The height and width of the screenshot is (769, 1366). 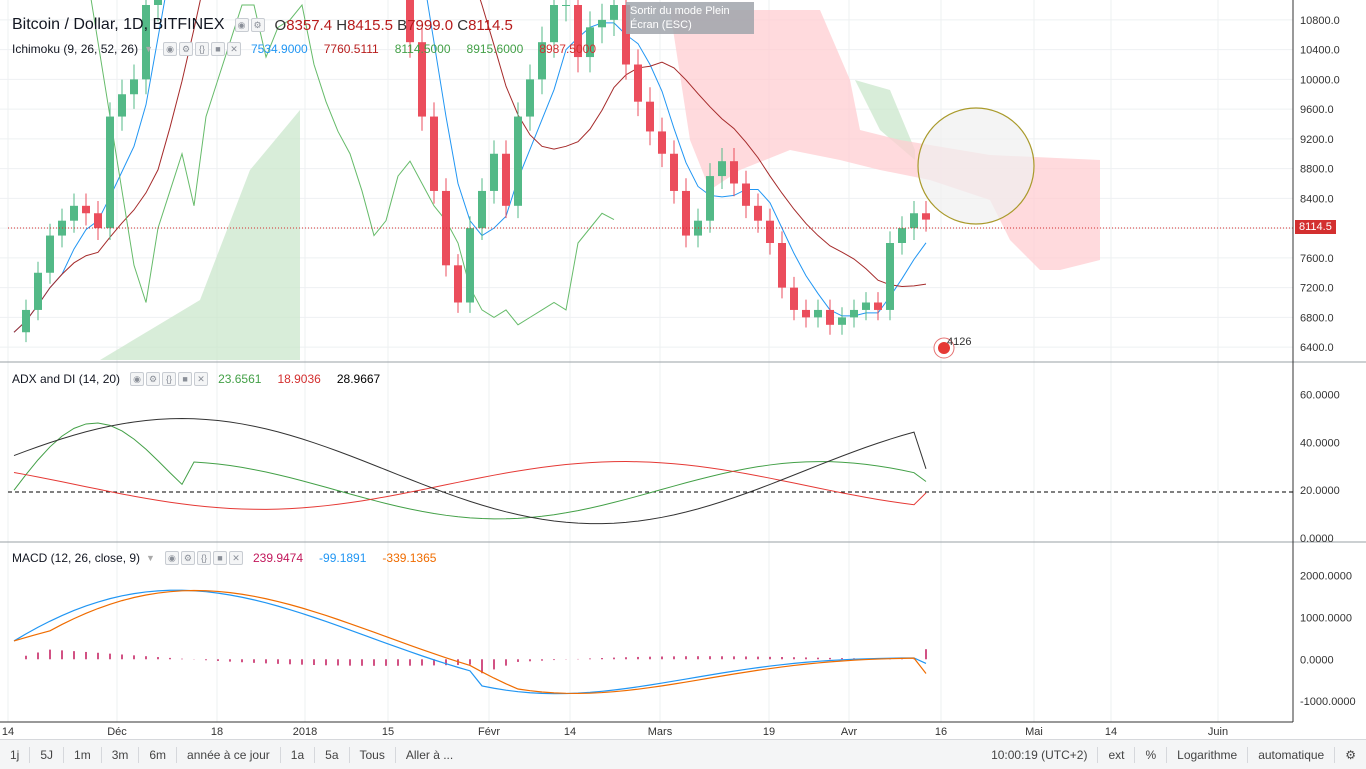 What do you see at coordinates (1150, 754) in the screenshot?
I see `percent-toggle: %` at bounding box center [1150, 754].